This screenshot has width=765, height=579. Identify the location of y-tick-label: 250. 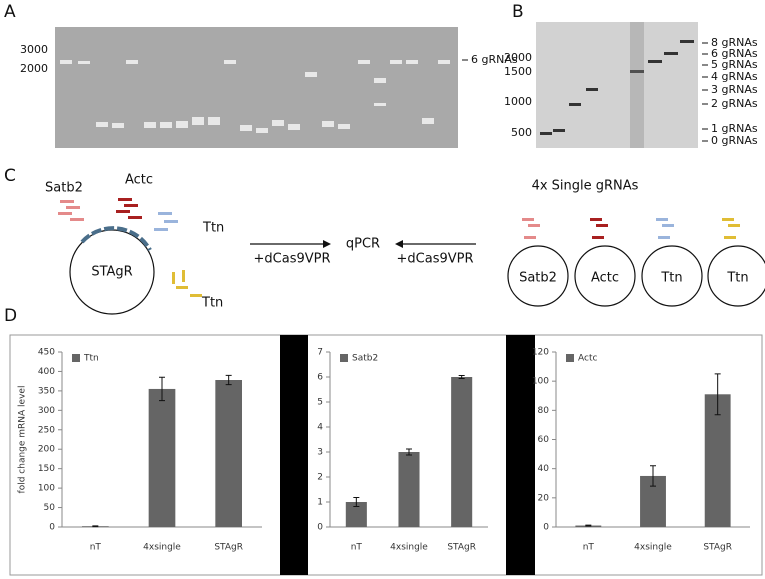
(46, 430).